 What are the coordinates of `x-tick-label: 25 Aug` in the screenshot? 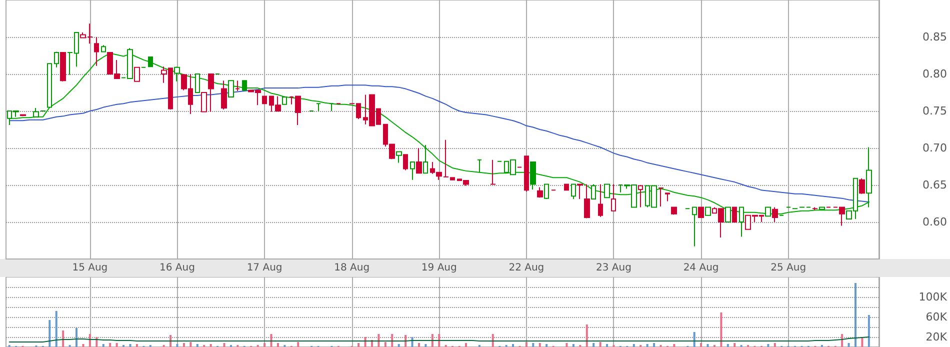 It's located at (788, 268).